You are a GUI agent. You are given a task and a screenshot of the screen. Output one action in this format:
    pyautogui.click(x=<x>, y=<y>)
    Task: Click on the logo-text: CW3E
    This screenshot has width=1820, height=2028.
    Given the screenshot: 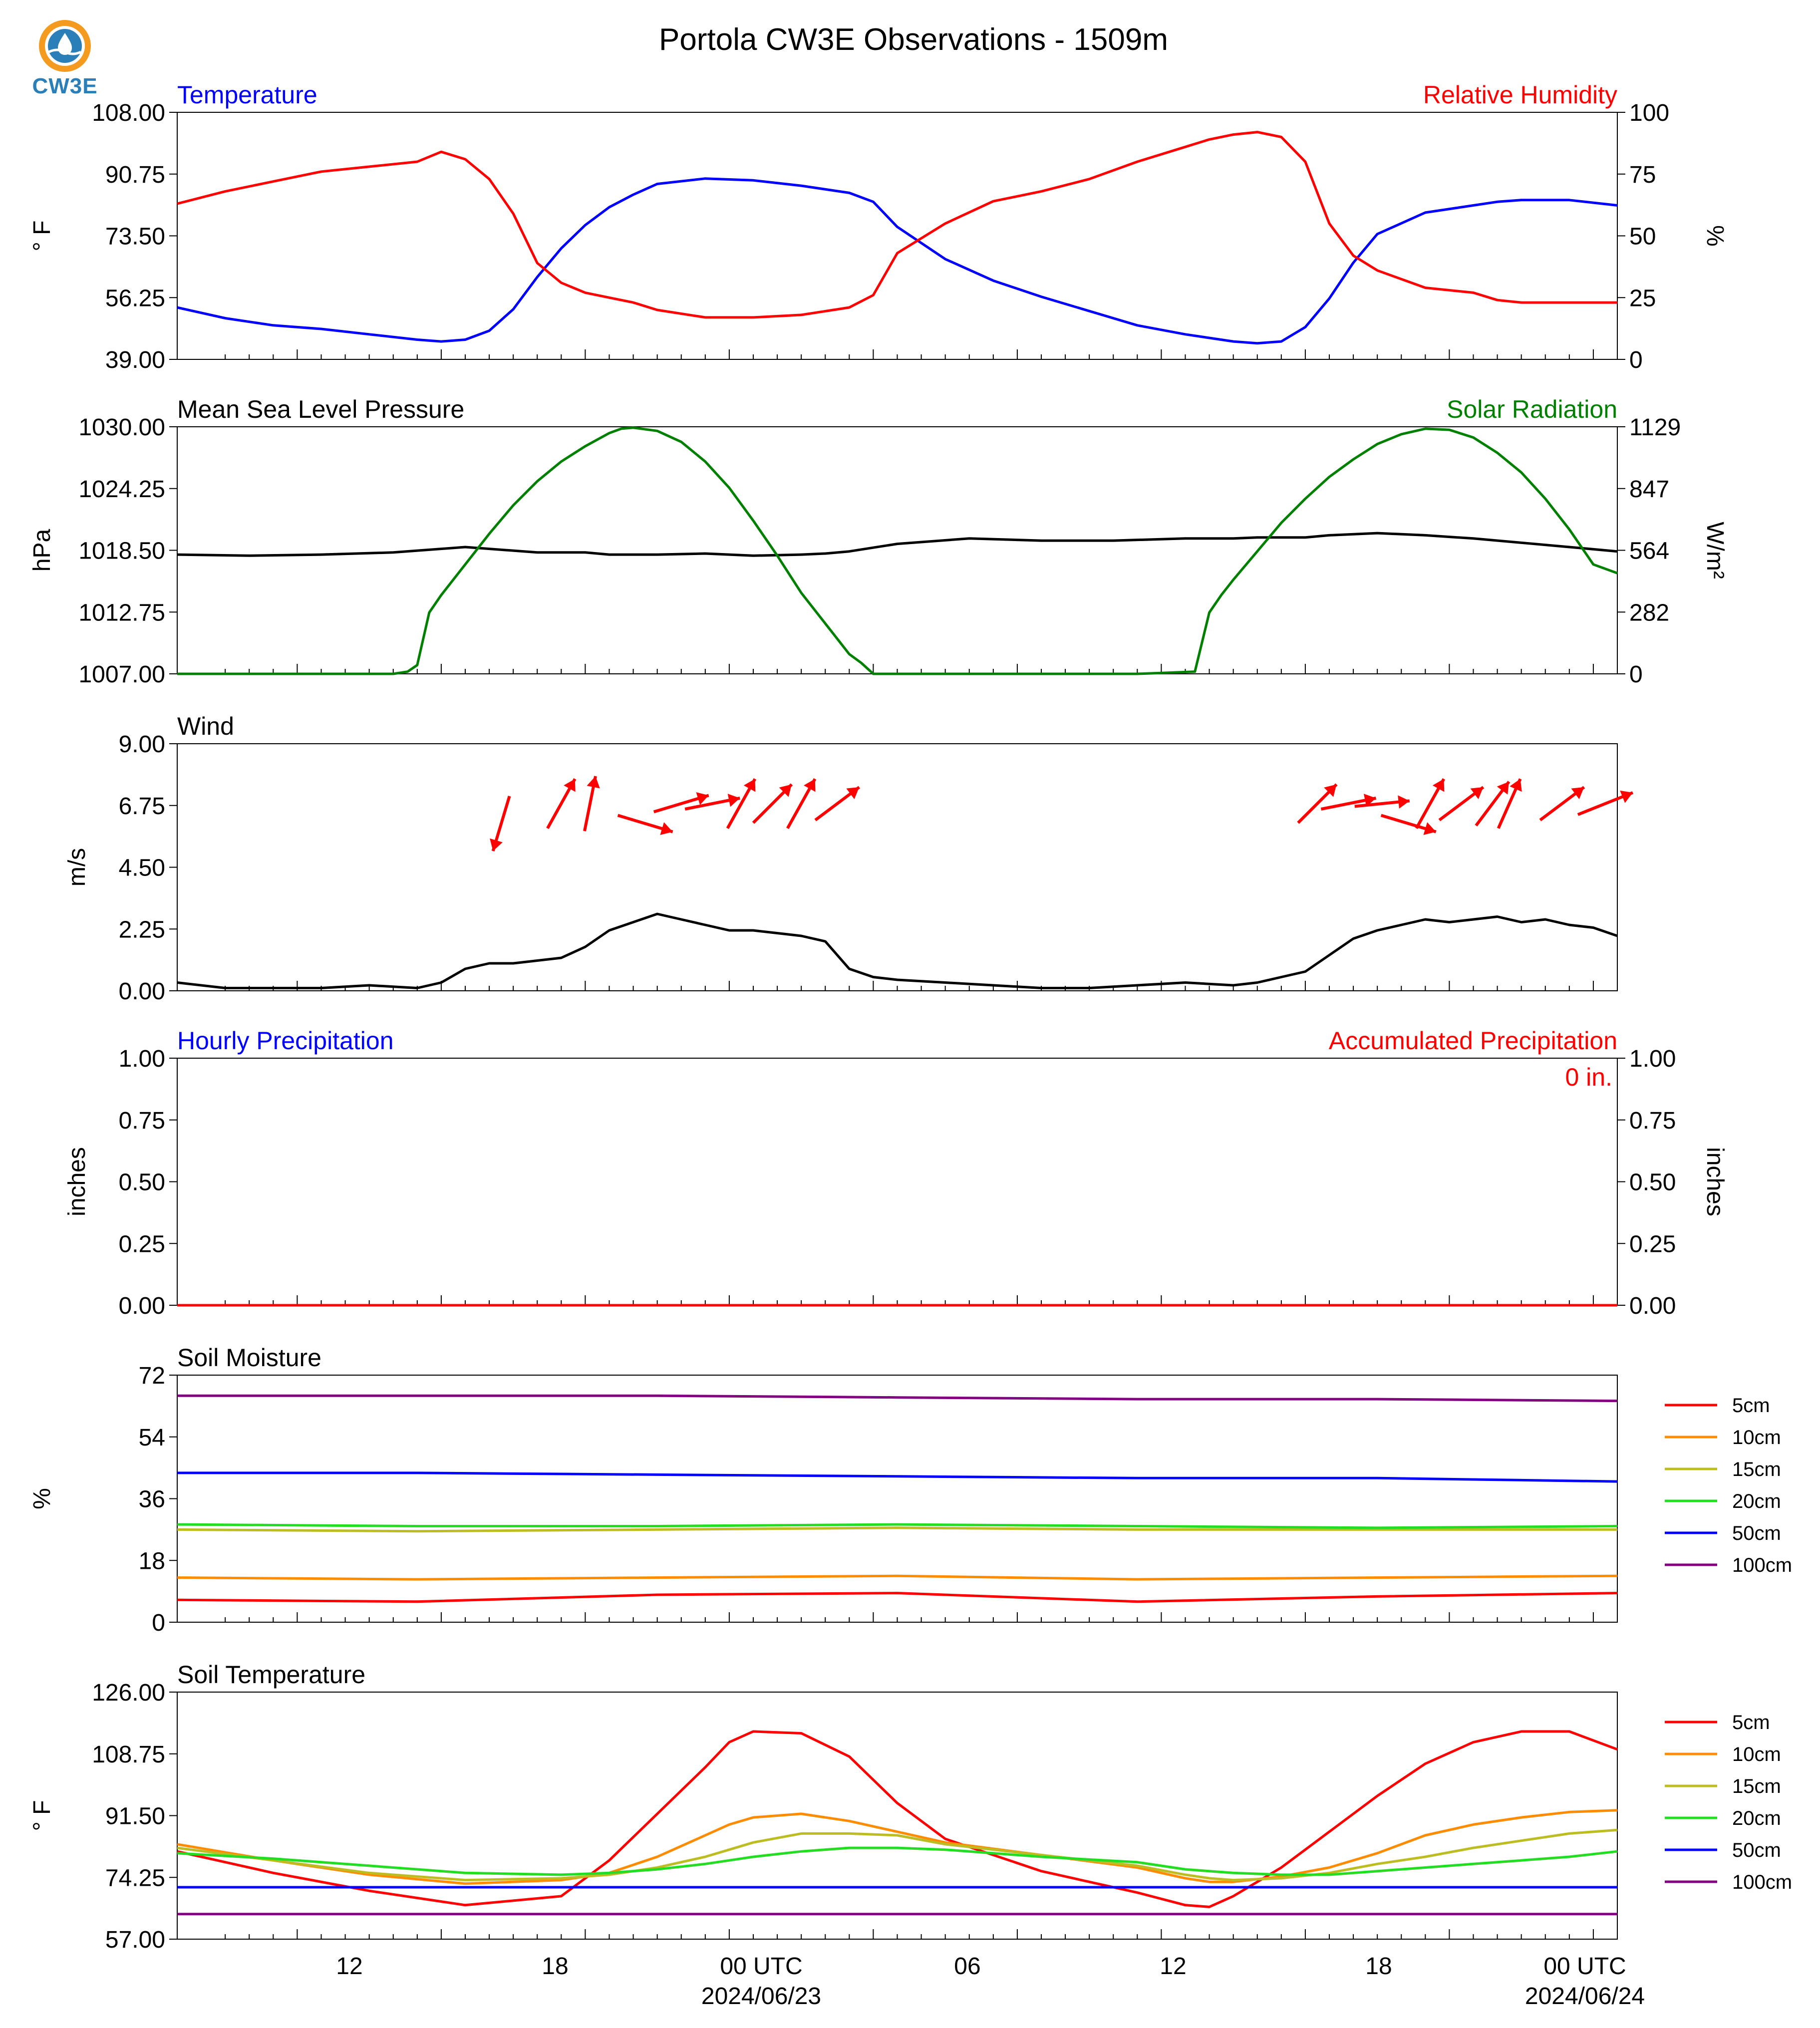 What is the action you would take?
    pyautogui.click(x=65, y=86)
    